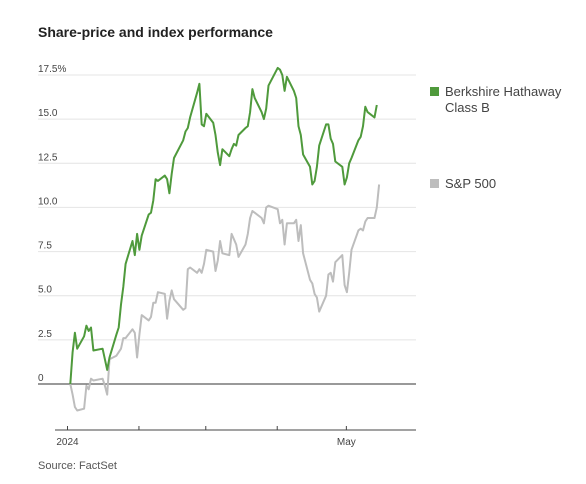 This screenshot has height=484, width=586. I want to click on y-tick-label: 10.0, so click(48, 201).